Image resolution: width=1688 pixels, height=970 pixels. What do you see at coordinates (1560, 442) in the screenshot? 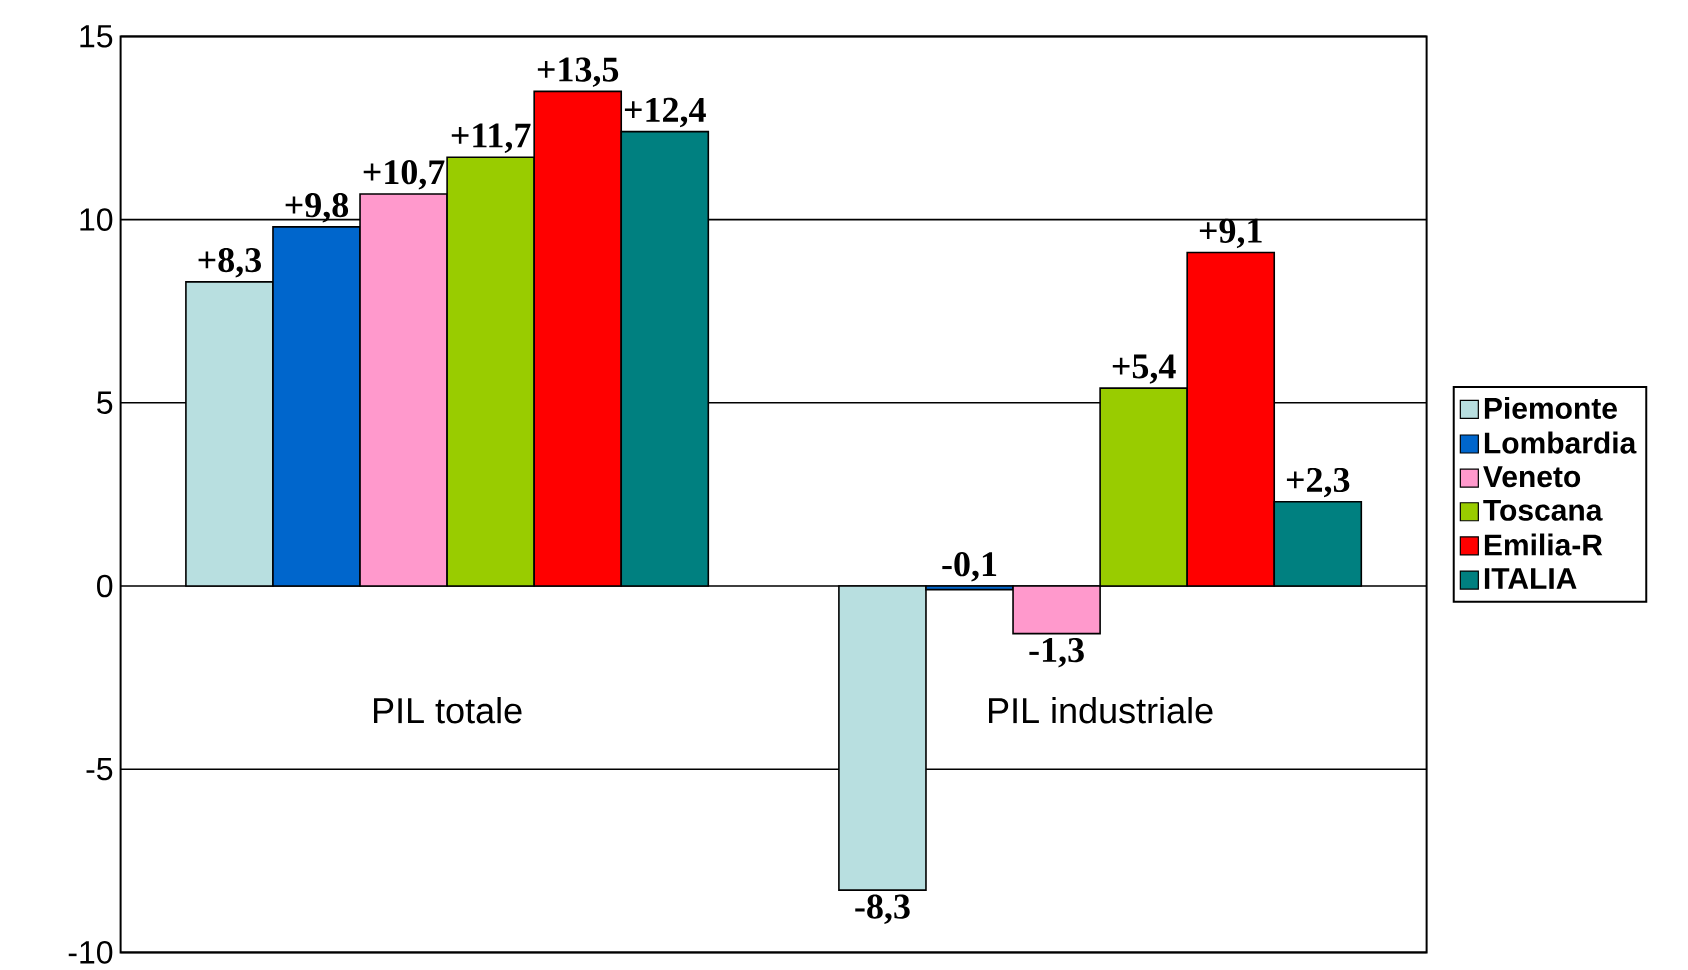
I see `legend-label: Lombardia` at bounding box center [1560, 442].